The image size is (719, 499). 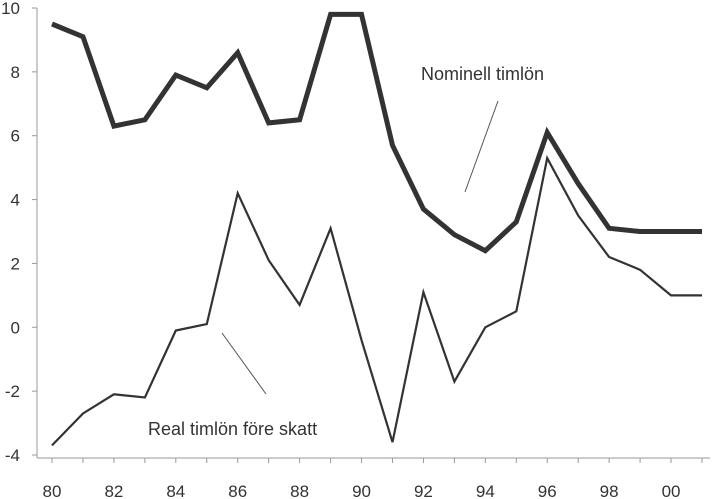 What do you see at coordinates (481, 146) in the screenshot?
I see `nominal-label-leader` at bounding box center [481, 146].